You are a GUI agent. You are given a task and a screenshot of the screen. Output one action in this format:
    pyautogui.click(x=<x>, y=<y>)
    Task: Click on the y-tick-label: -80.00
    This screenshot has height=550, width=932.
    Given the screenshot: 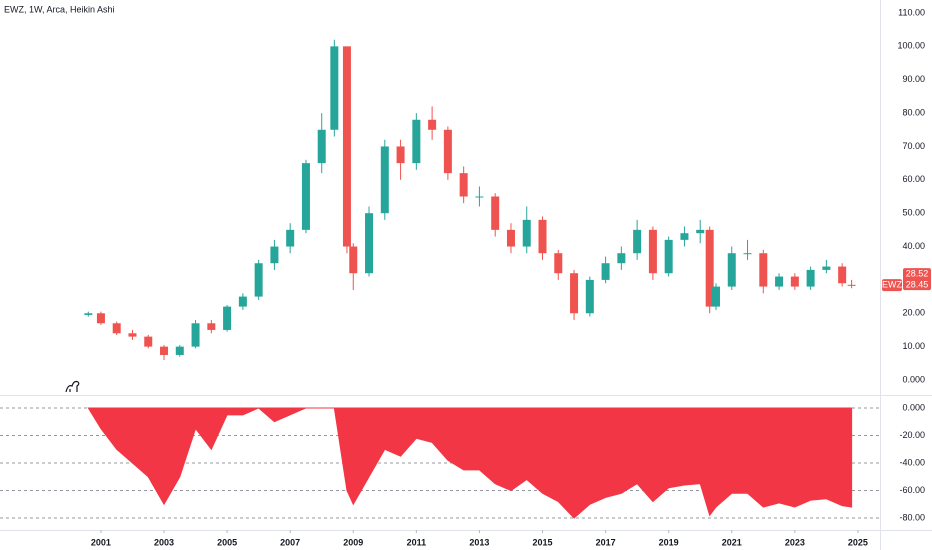 What is the action you would take?
    pyautogui.click(x=912, y=517)
    